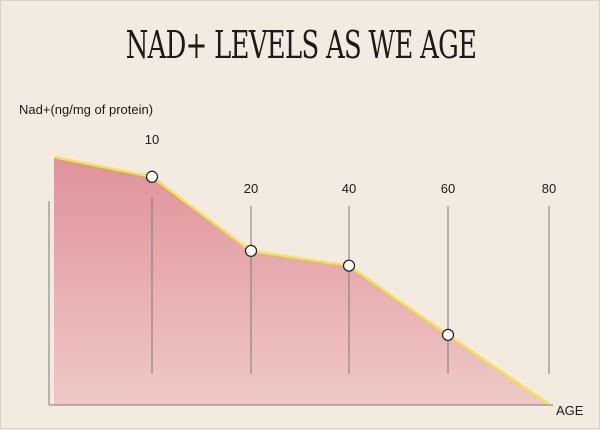  What do you see at coordinates (448, 188) in the screenshot?
I see `x-tick-label-60: 60` at bounding box center [448, 188].